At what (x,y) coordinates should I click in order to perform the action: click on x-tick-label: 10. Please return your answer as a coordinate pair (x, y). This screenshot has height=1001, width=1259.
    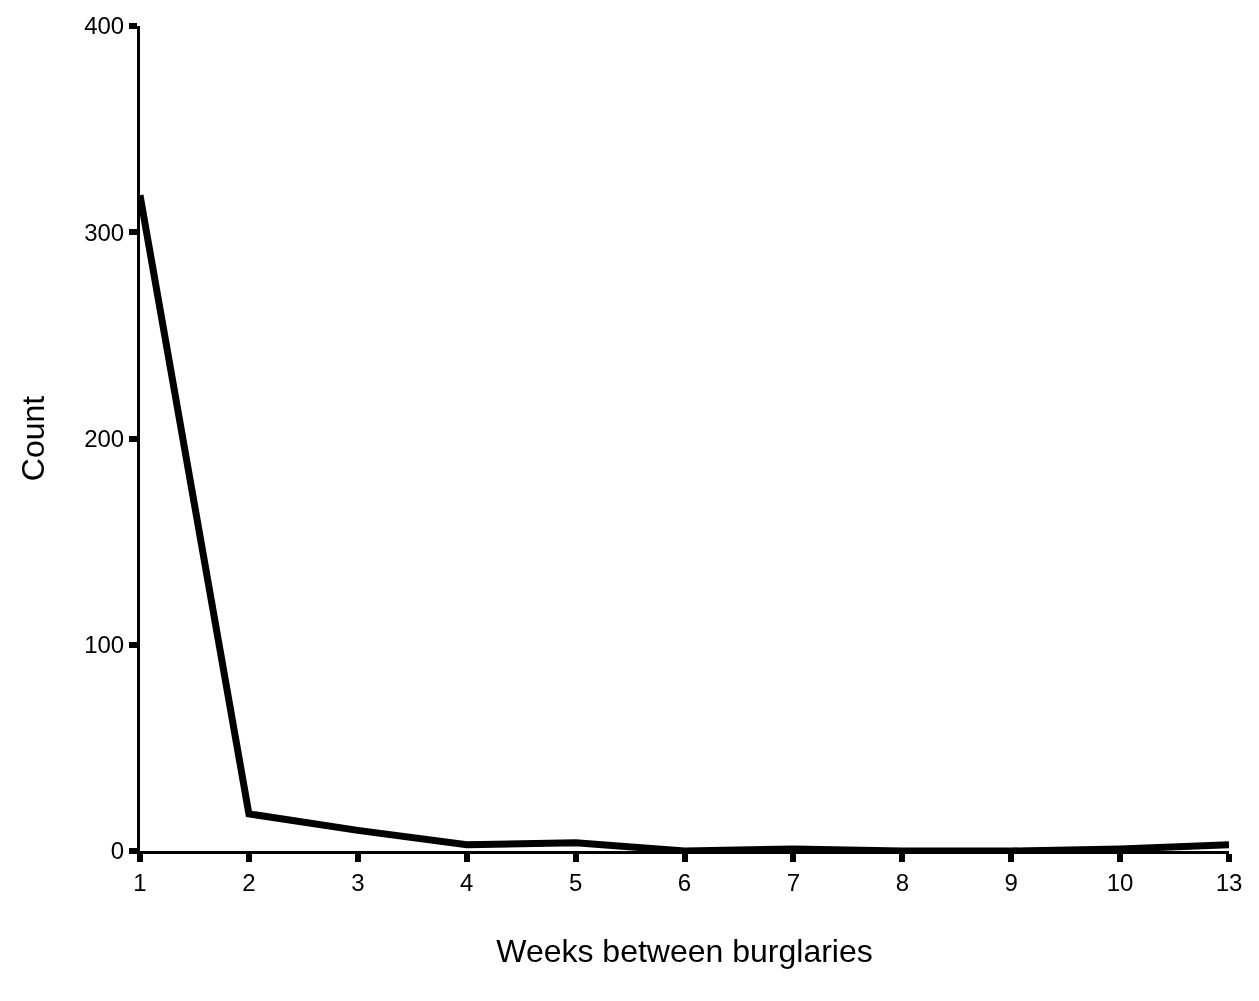
    Looking at the image, I should click on (1120, 882).